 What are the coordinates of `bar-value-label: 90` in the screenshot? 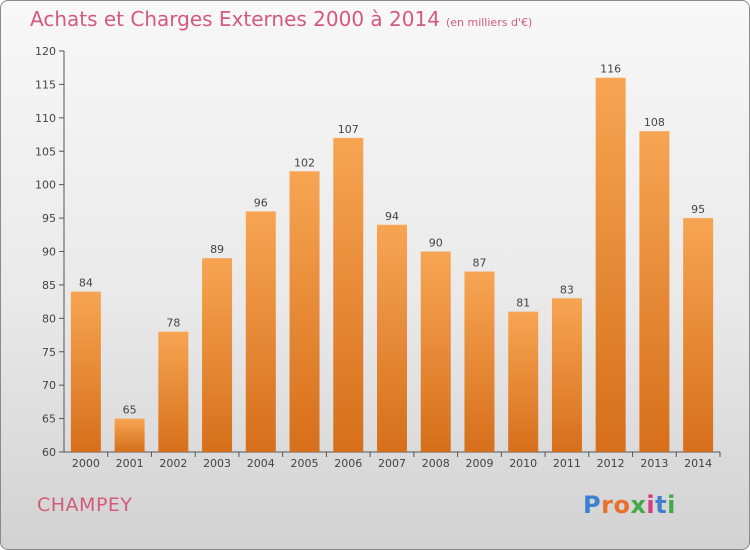 It's located at (436, 243).